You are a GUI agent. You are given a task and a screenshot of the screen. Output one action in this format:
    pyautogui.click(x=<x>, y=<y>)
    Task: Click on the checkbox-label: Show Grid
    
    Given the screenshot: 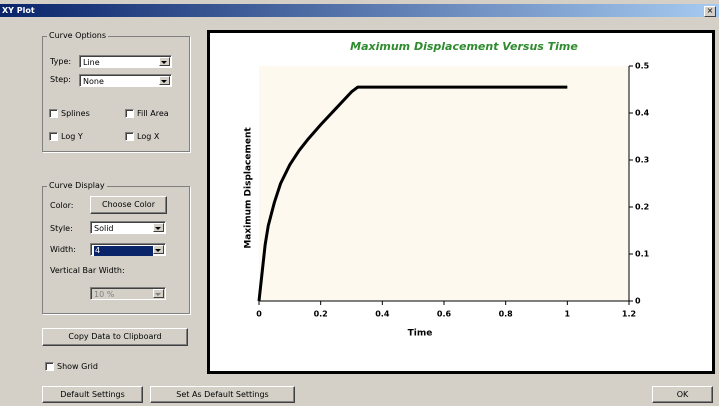 What is the action you would take?
    pyautogui.click(x=77, y=366)
    